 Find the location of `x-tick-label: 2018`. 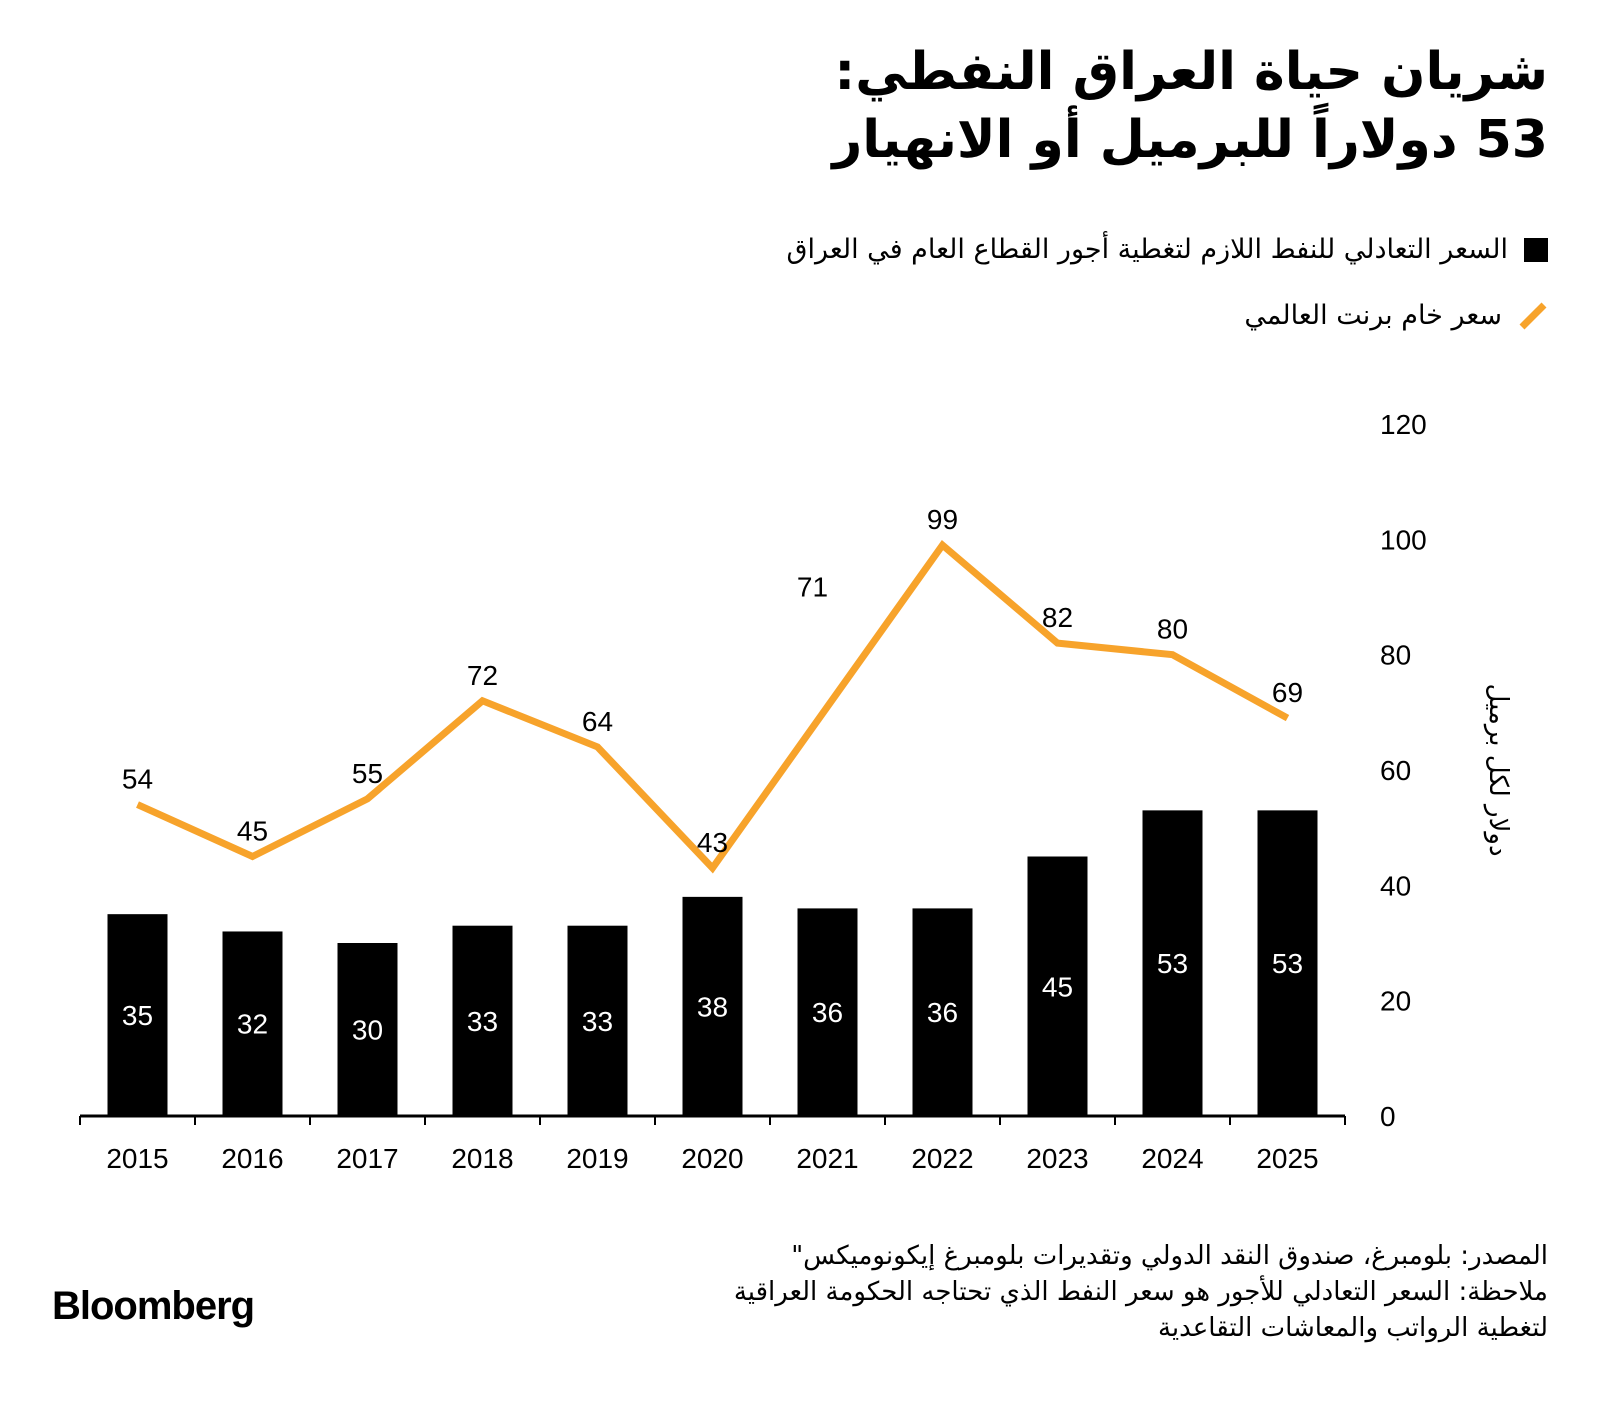

x-tick-label: 2018 is located at coordinates (482, 1158).